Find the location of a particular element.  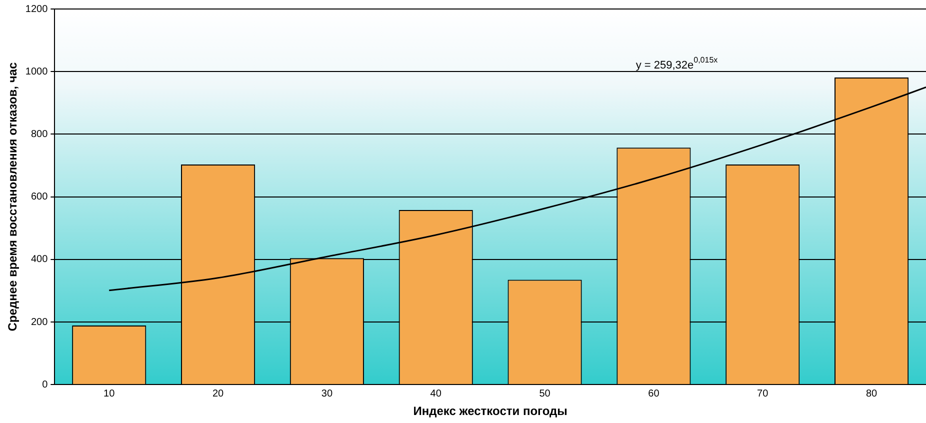

y-tick-label: 600 is located at coordinates (39, 197).